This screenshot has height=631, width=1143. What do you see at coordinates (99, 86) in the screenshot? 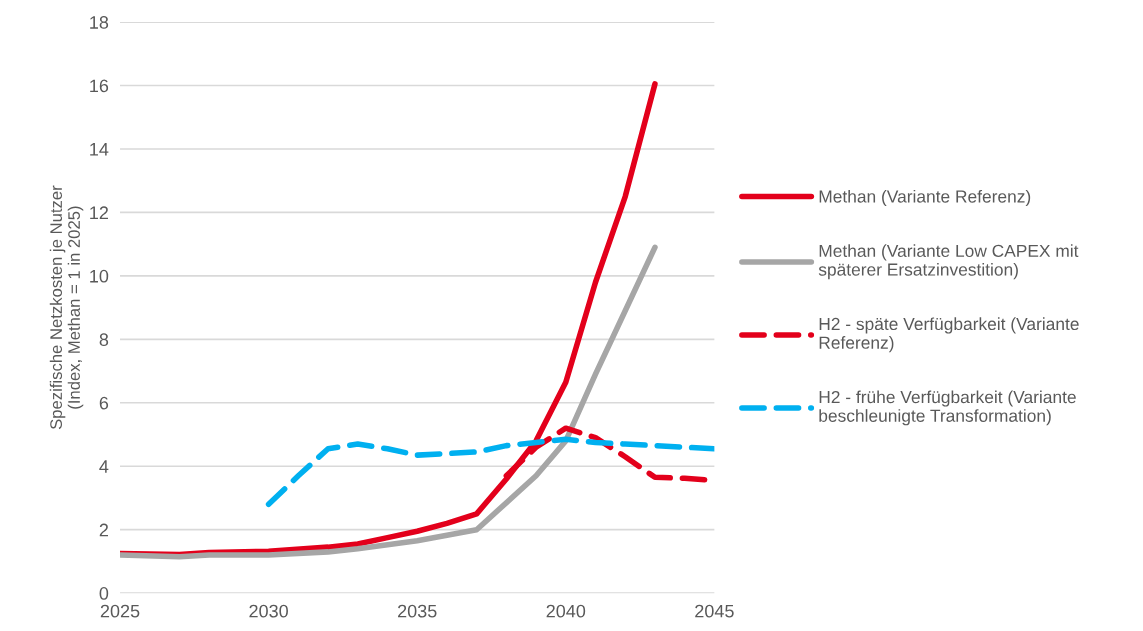
I see `y-tick-label: 16` at bounding box center [99, 86].